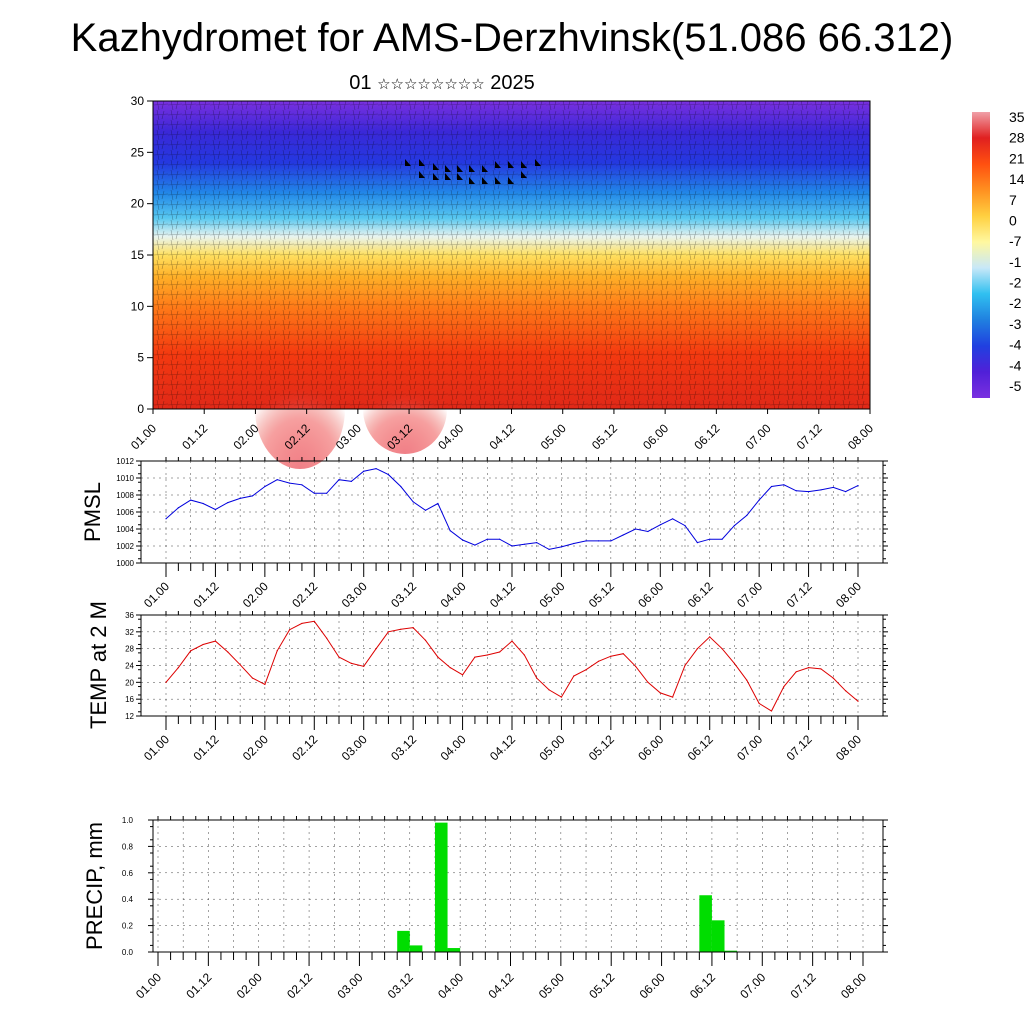 The image size is (1024, 1024). I want to click on xs-ytick-label: 10, so click(138, 306).